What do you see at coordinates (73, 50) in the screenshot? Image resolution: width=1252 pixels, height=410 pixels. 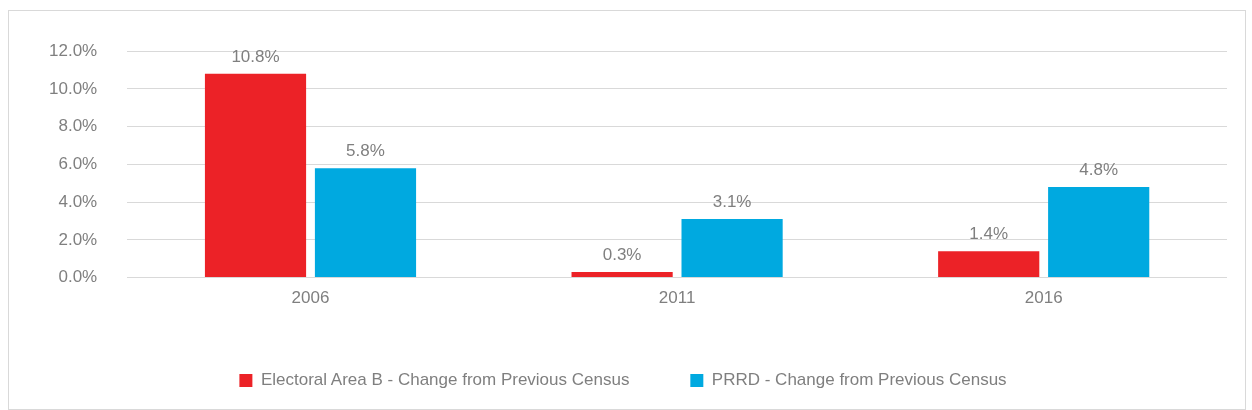 I see `y-tick-label: 12.0%` at bounding box center [73, 50].